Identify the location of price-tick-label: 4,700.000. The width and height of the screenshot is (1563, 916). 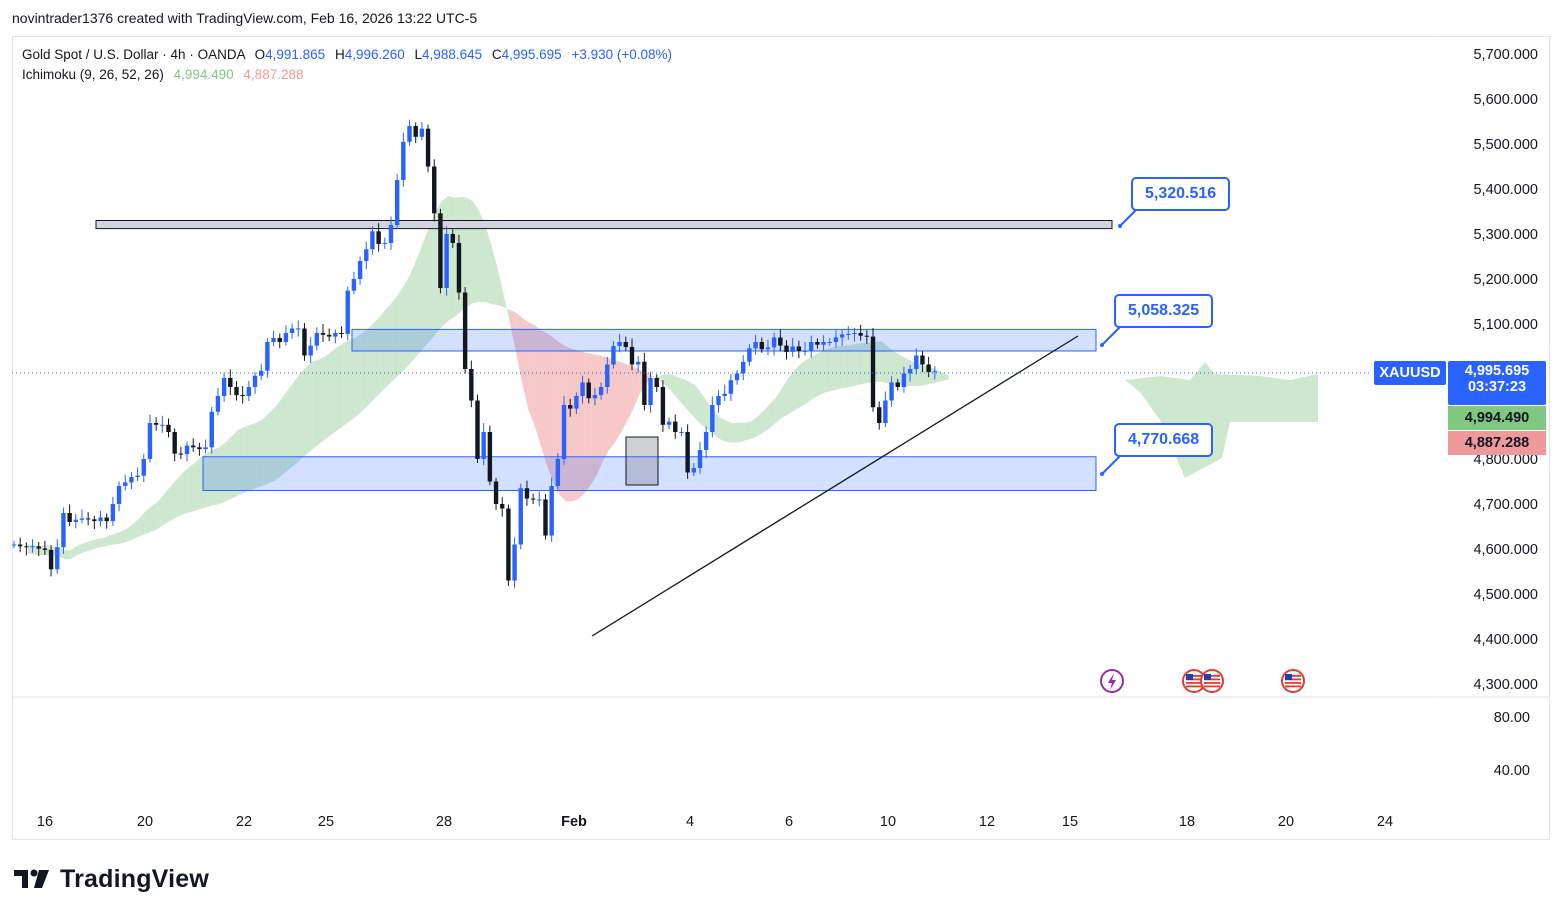
(1505, 505).